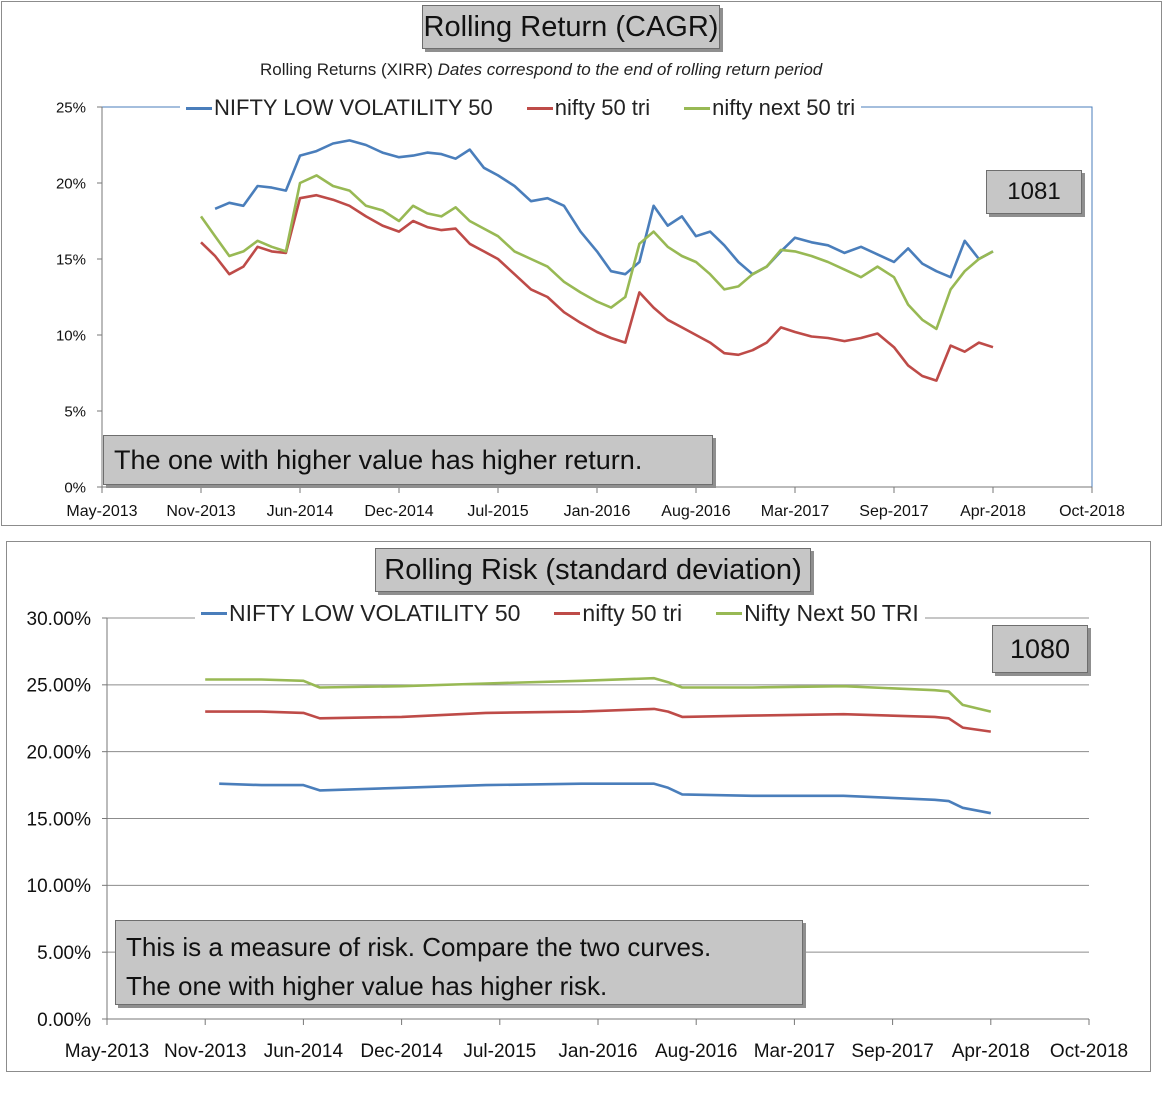  I want to click on y-tick-label: 0%, so click(75, 487).